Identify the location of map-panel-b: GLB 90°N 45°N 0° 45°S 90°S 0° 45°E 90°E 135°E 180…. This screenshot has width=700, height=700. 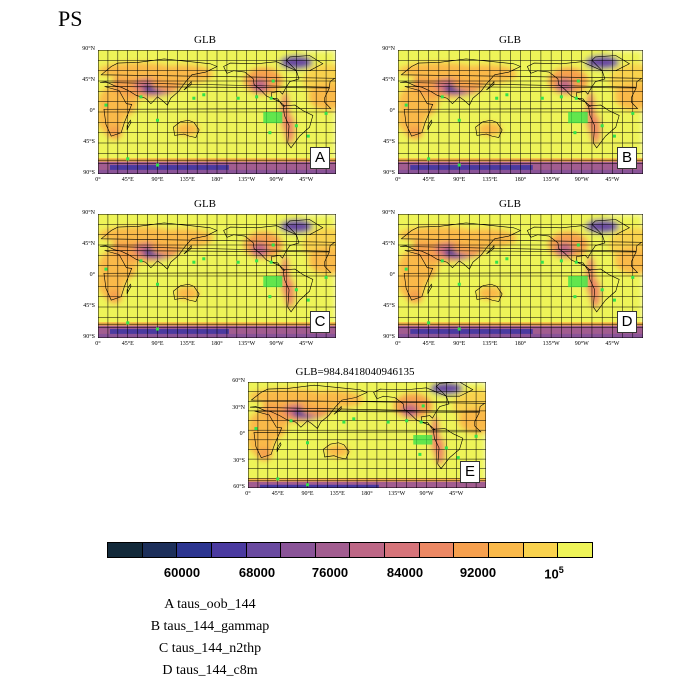
(510, 114).